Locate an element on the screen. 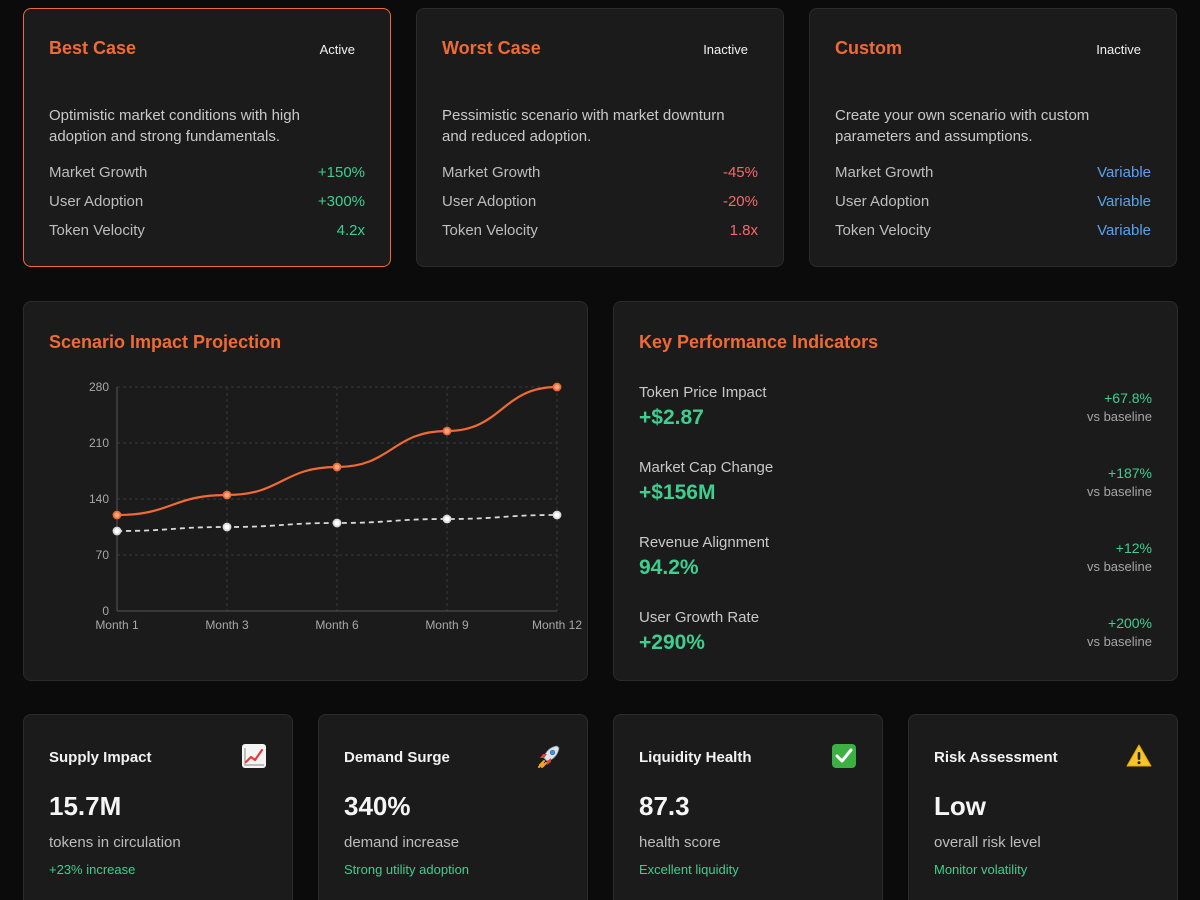 Image resolution: width=1200 pixels, height=900 pixels. metric-card-title: Supply Impact is located at coordinates (100, 757).